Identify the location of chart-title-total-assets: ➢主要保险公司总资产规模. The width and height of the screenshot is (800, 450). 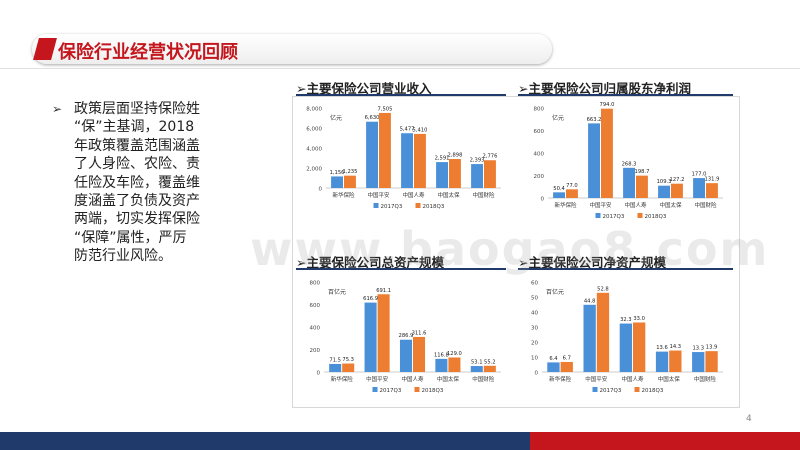
(370, 262).